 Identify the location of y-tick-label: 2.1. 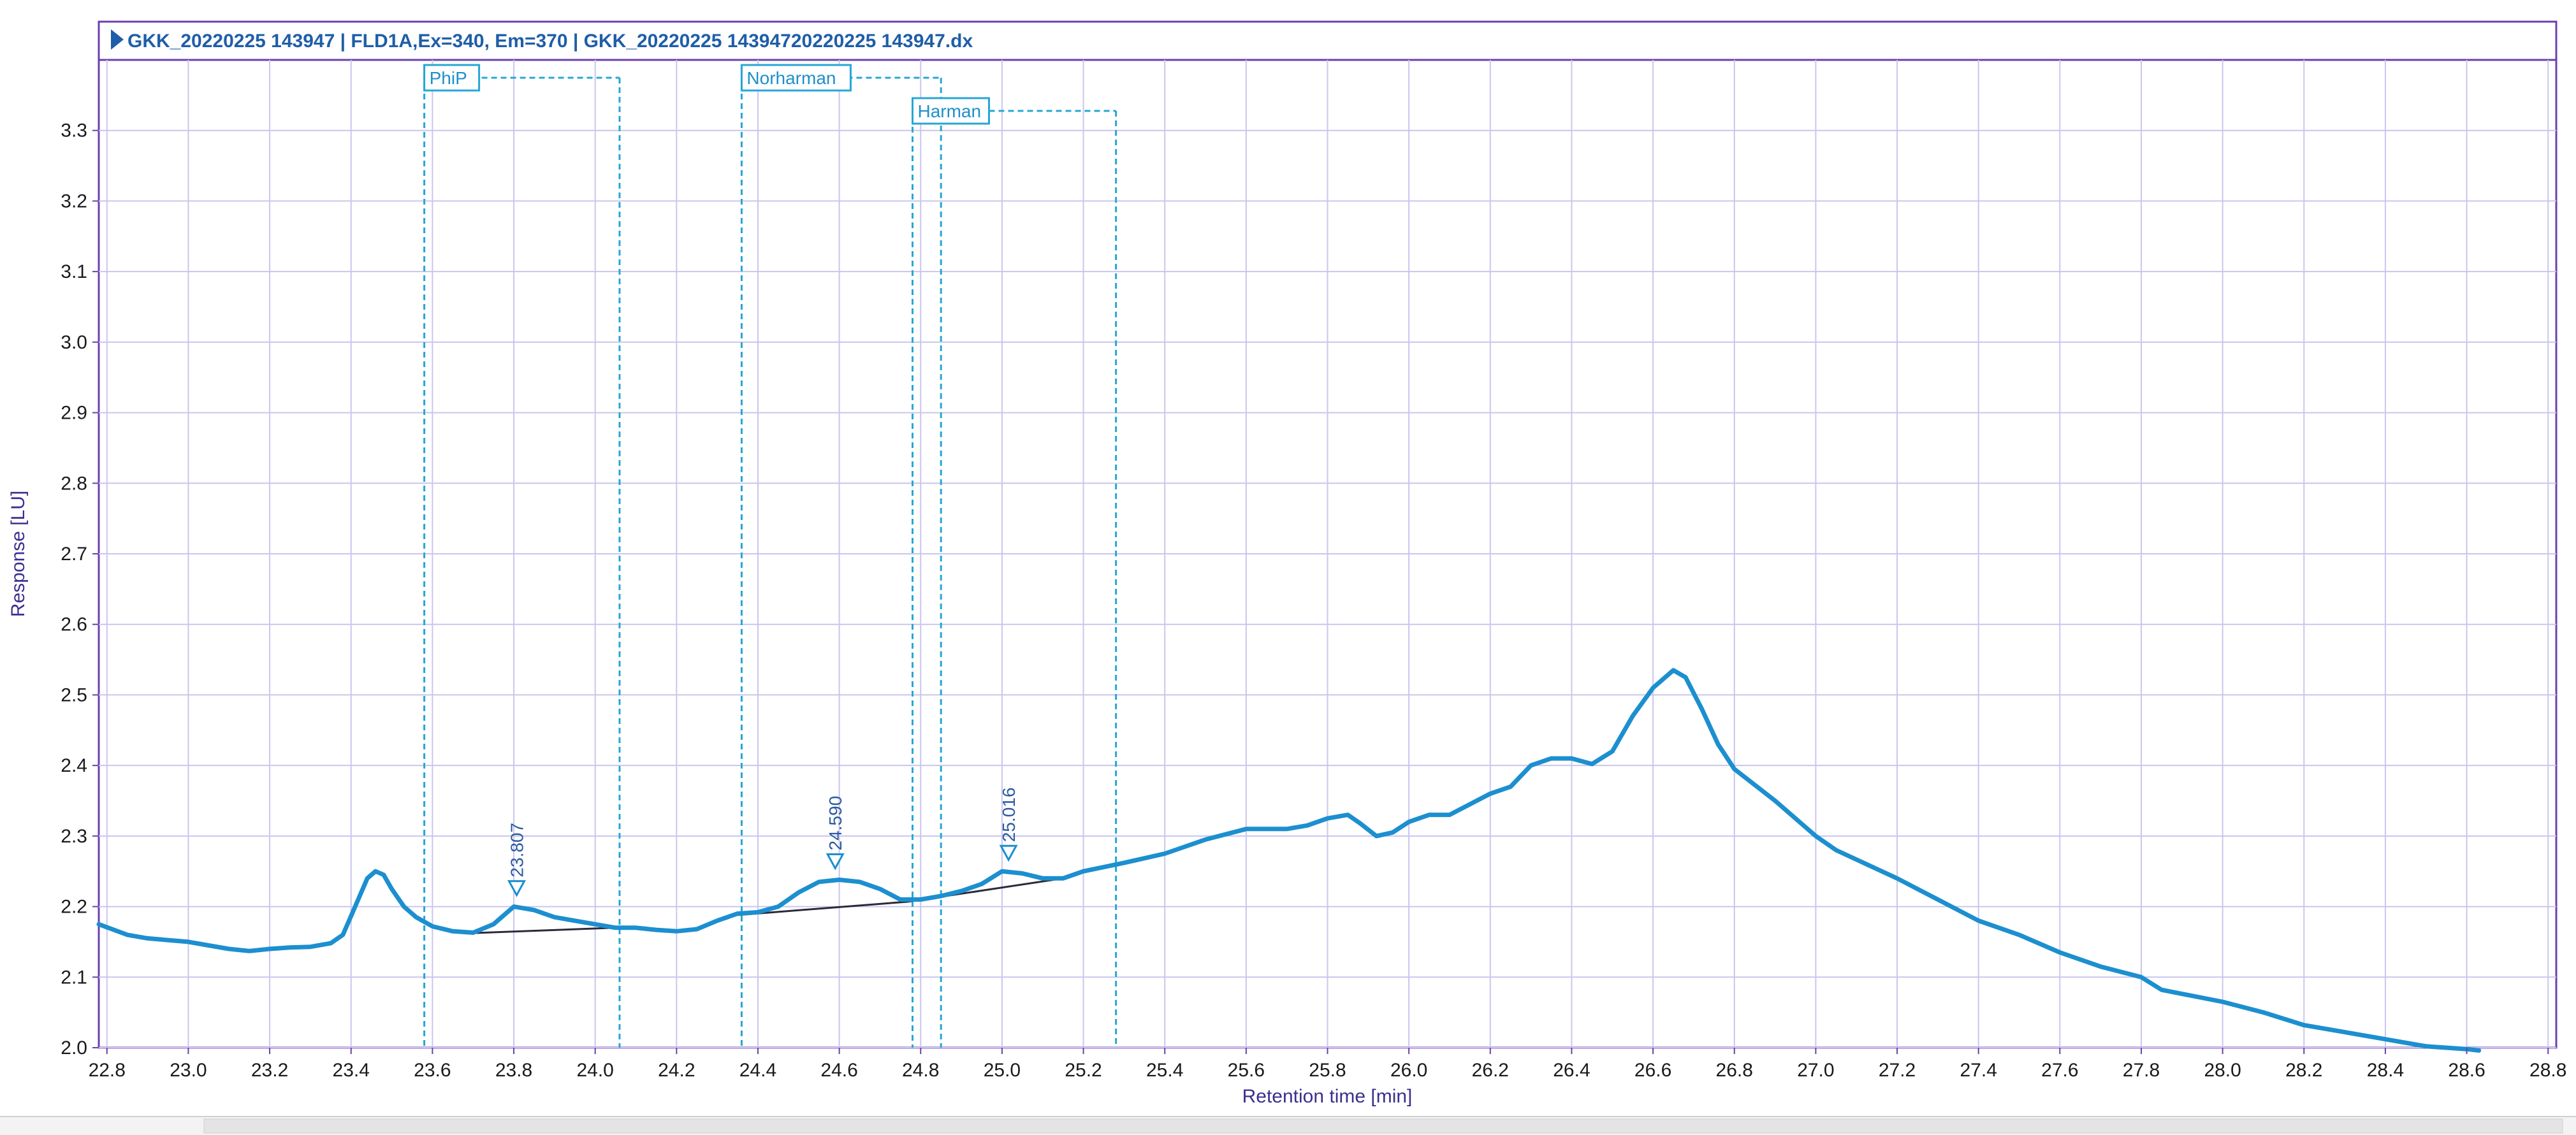
(74, 977).